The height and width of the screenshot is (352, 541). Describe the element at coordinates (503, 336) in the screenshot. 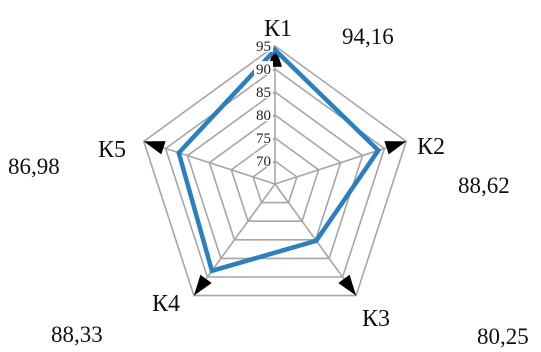

I see `data-label-3: 80,25` at that location.